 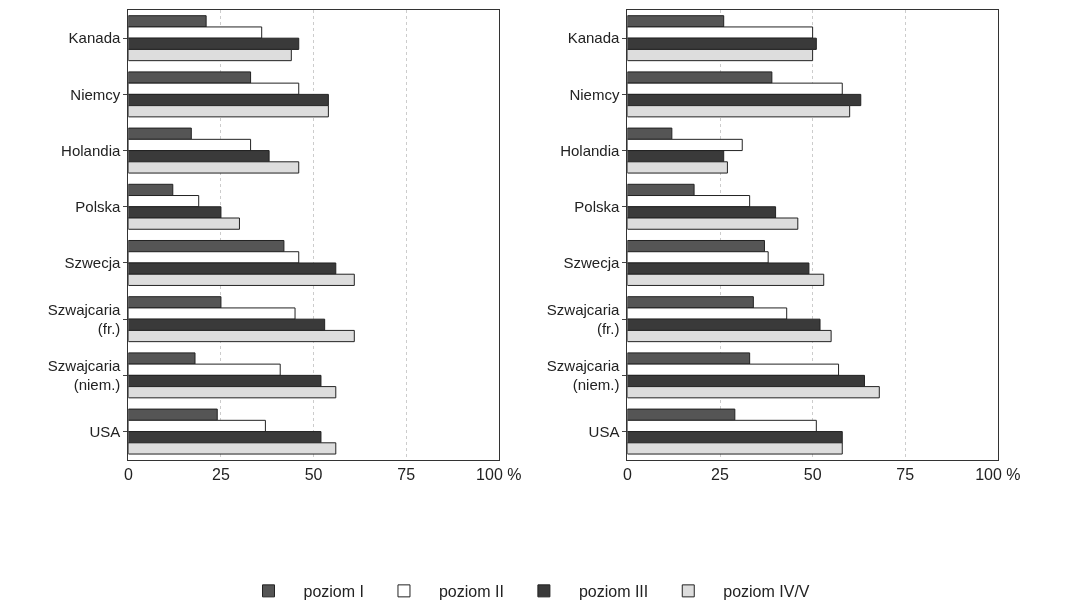 What do you see at coordinates (613, 592) in the screenshot?
I see `legend-label: poziom III` at bounding box center [613, 592].